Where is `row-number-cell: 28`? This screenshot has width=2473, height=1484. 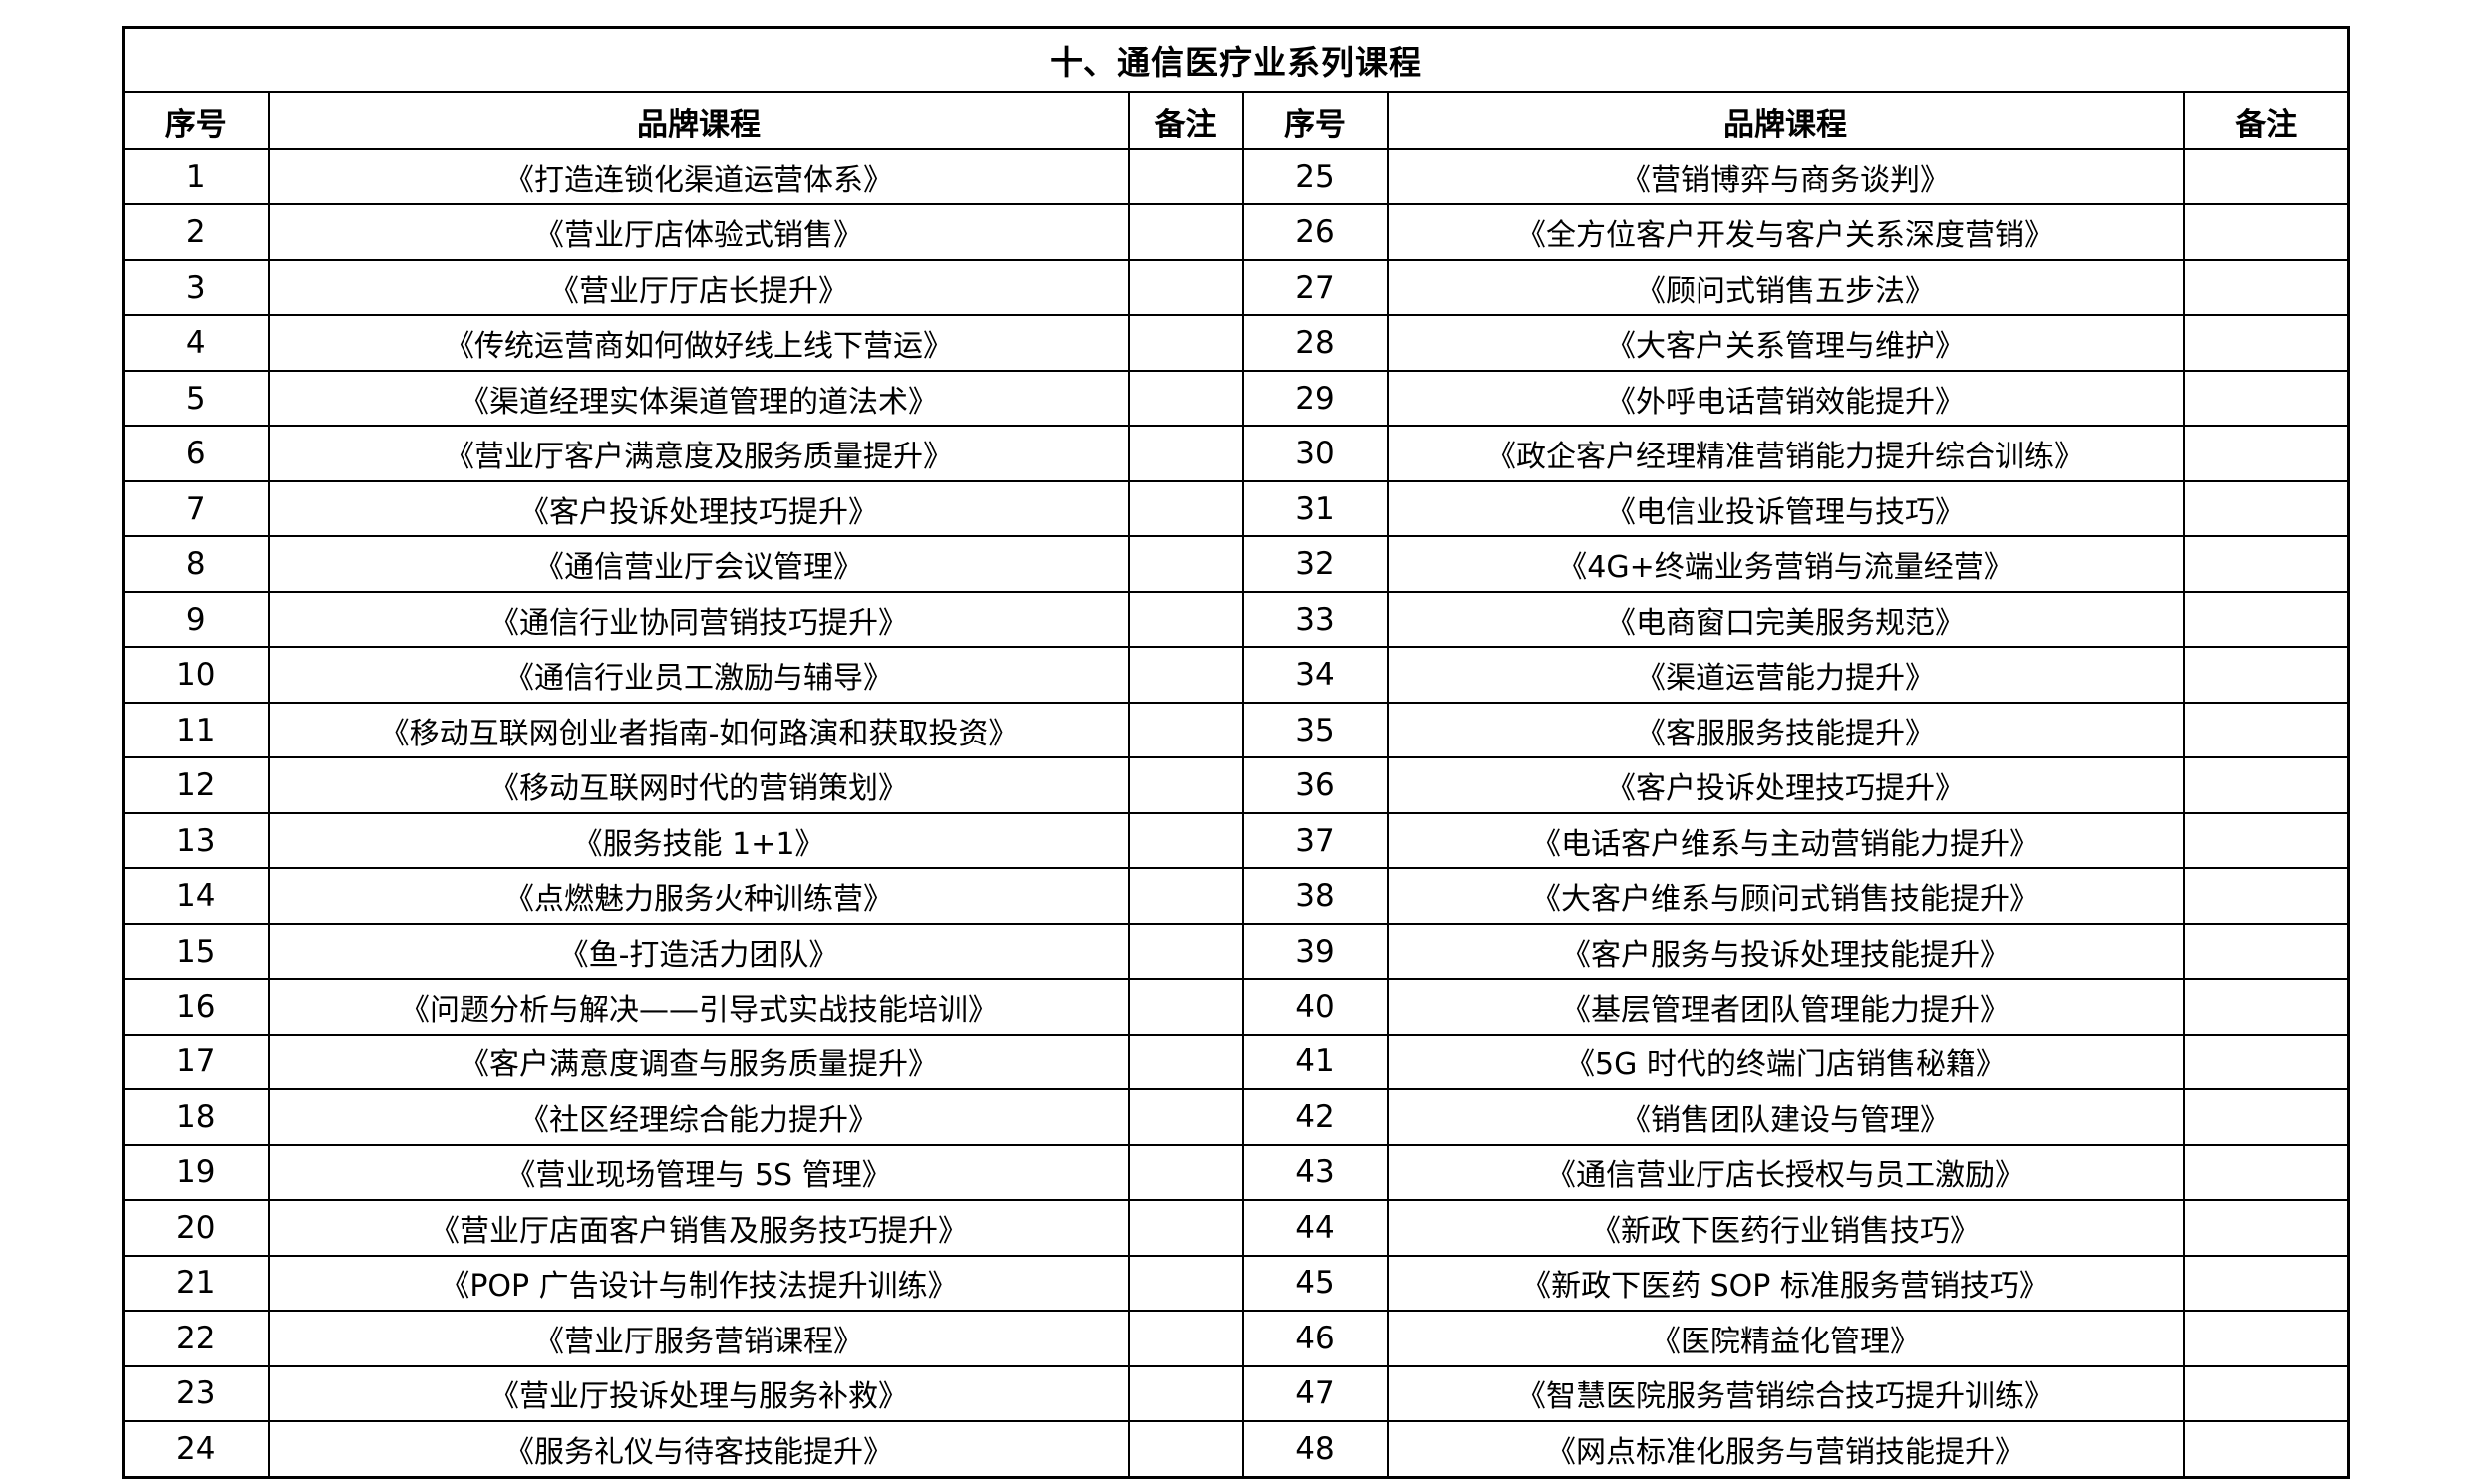
row-number-cell: 28 is located at coordinates (1315, 343).